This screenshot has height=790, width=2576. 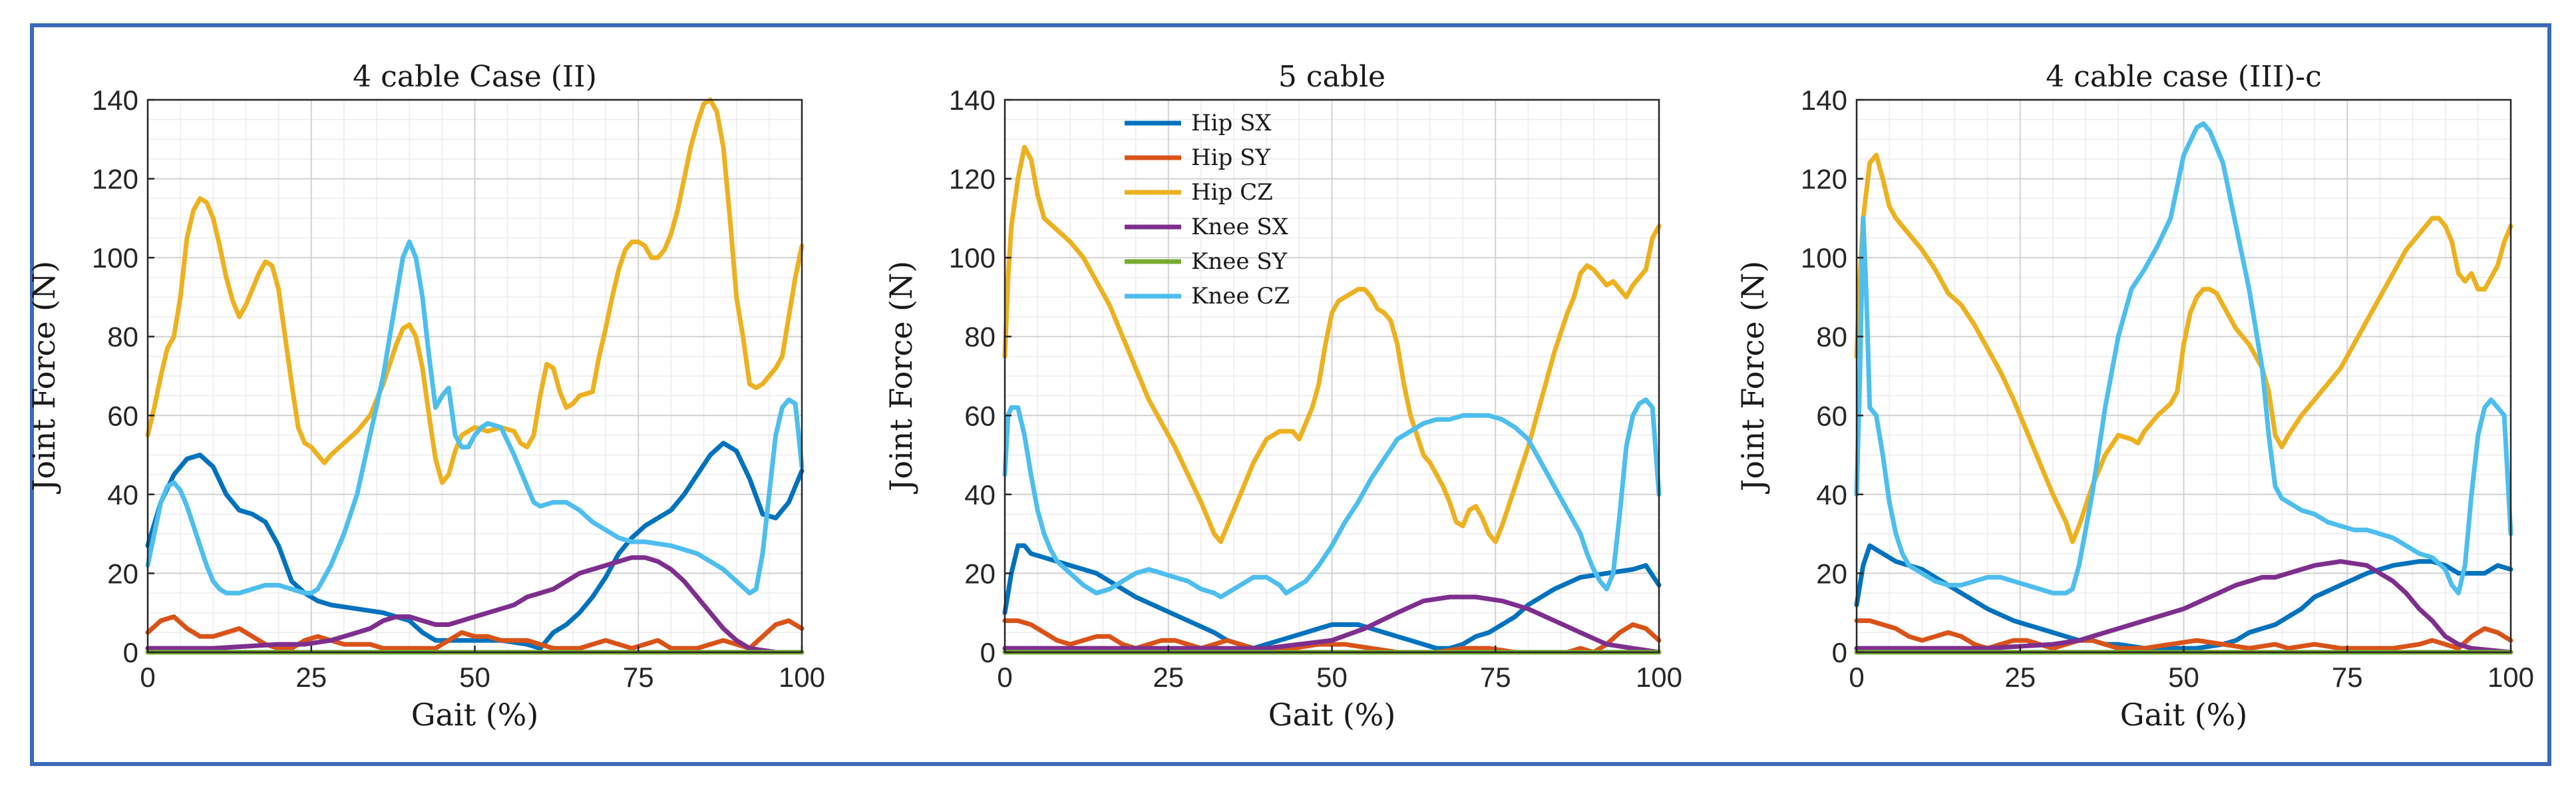 What do you see at coordinates (1230, 157) in the screenshot?
I see `legend-label: Hip SY` at bounding box center [1230, 157].